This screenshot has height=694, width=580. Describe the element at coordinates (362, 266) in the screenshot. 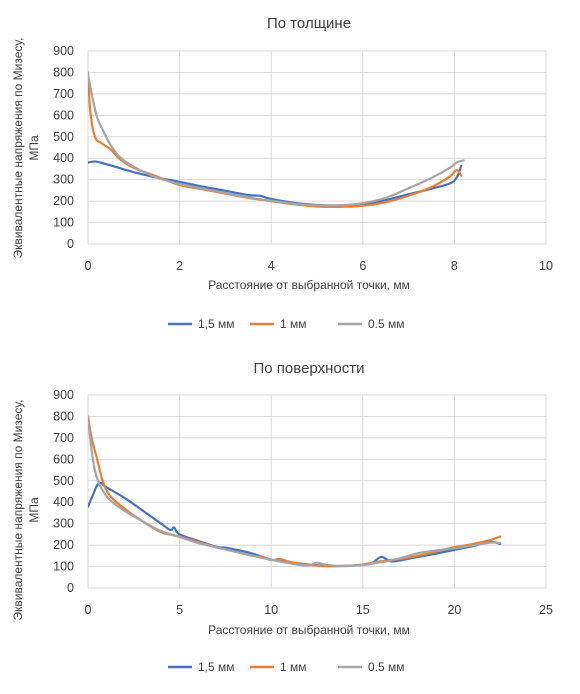

I see `x-tick-label: 6` at that location.